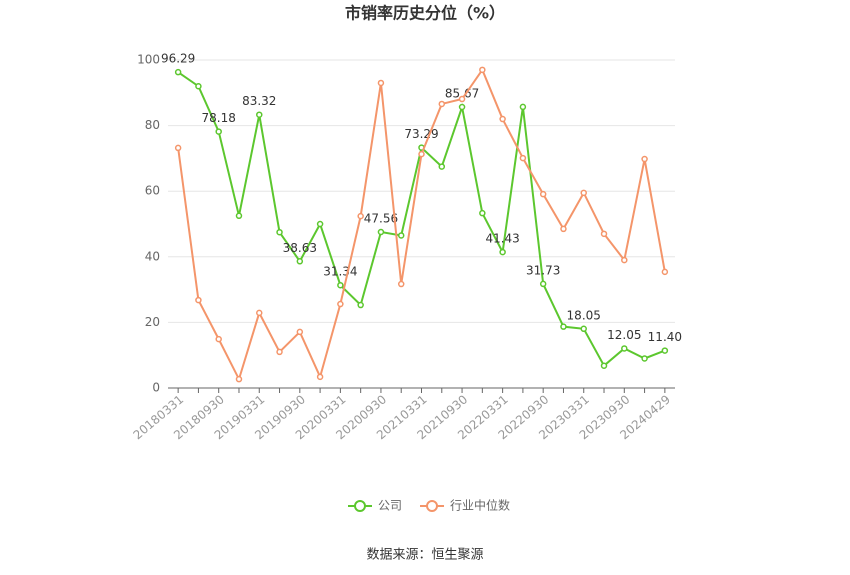 The height and width of the screenshot is (575, 850). I want to click on data-label: 78.18, so click(219, 118).